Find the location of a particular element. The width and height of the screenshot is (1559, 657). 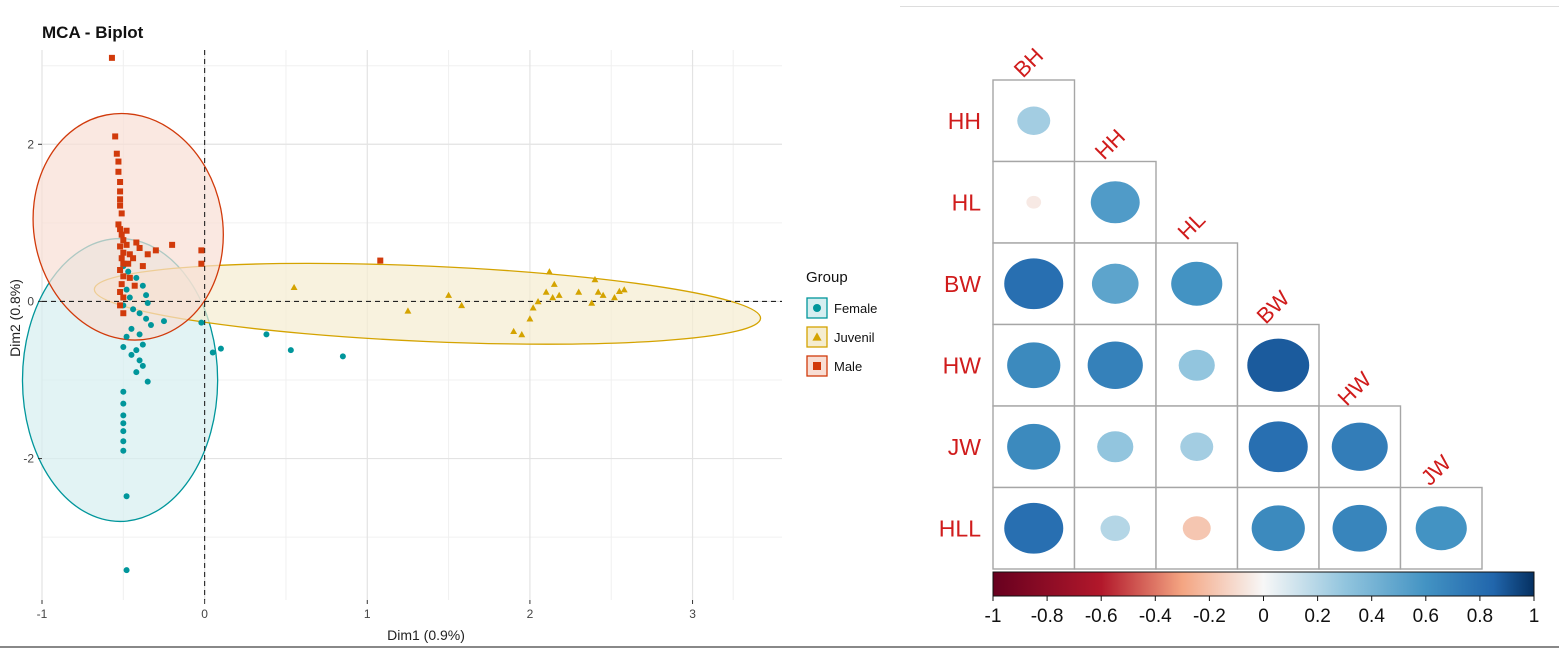

legend-title: Group is located at coordinates (827, 277).